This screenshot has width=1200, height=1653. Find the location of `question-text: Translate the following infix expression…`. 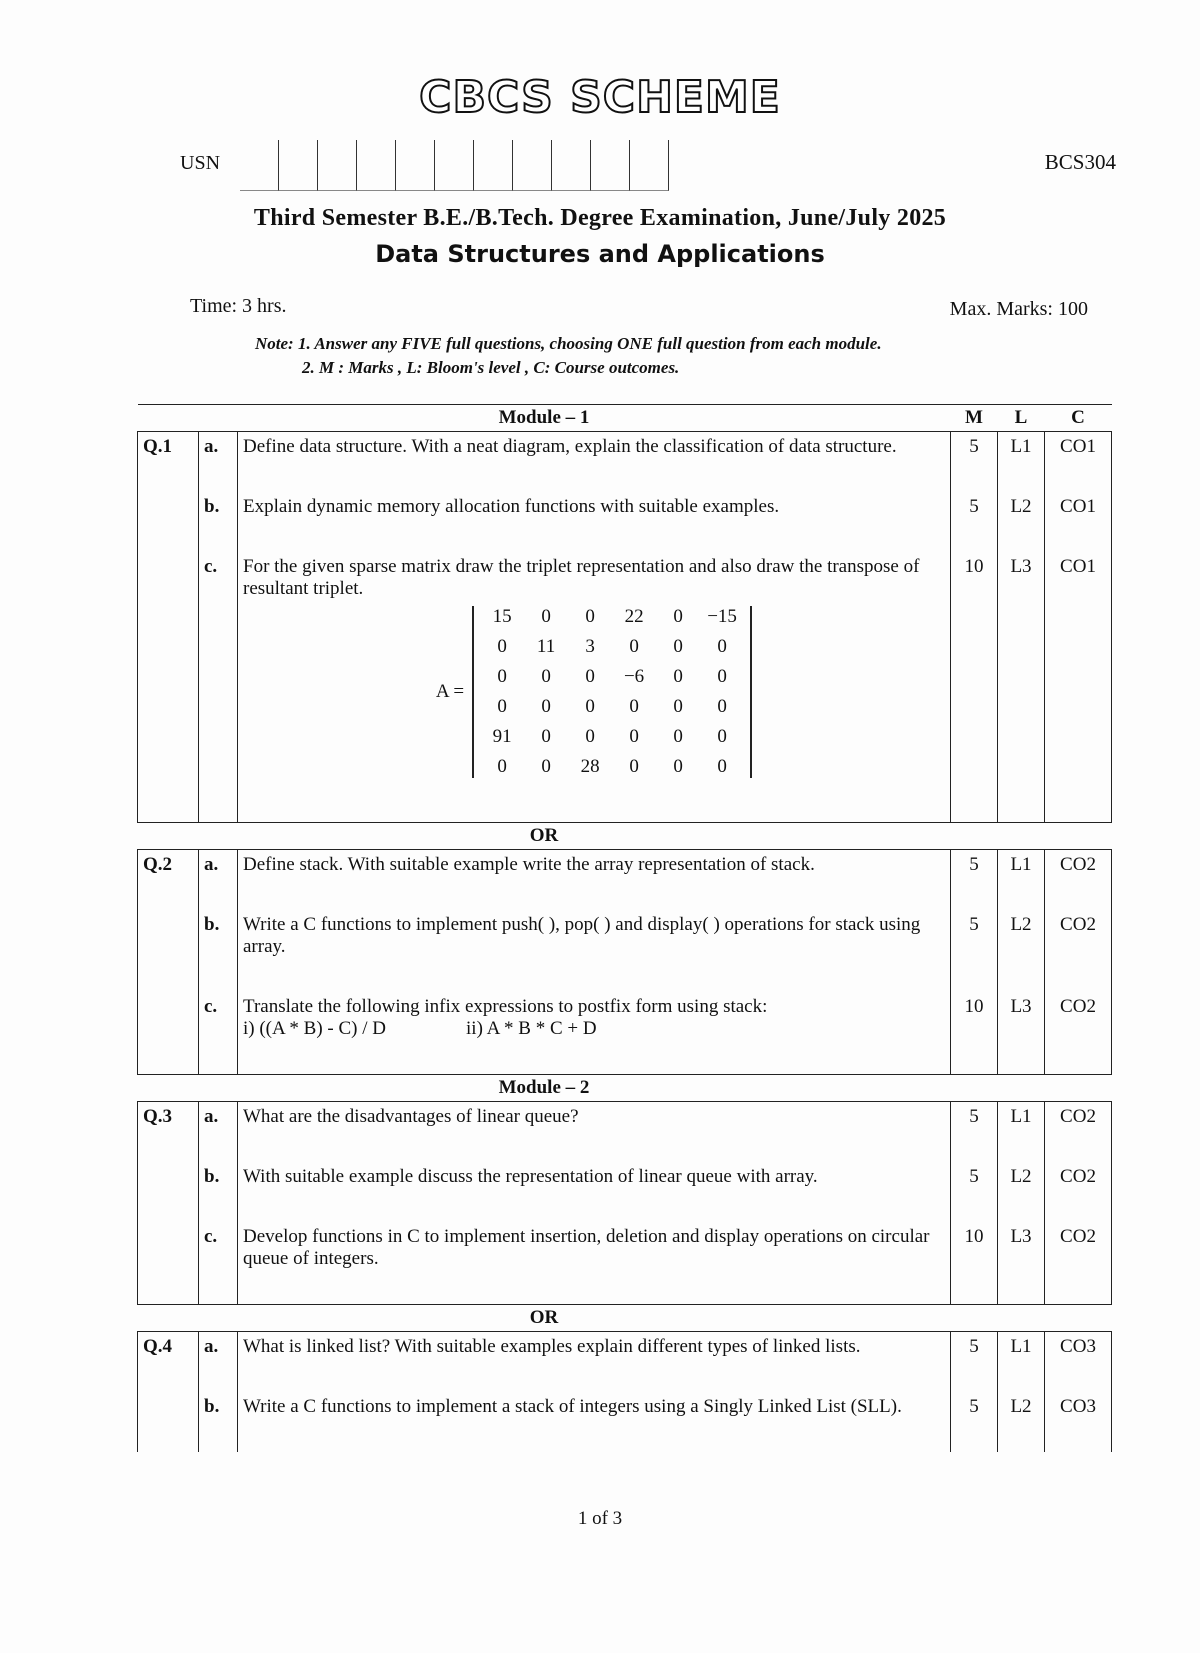

question-text: Translate the following infix expression… is located at coordinates (505, 1006).